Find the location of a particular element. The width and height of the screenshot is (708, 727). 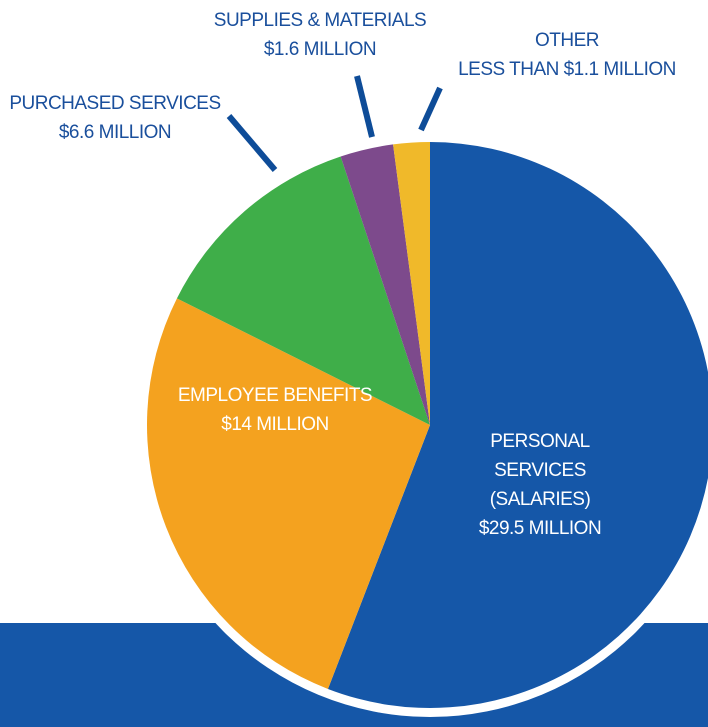

category-label: PURCHASED SERVICES is located at coordinates (115, 103).